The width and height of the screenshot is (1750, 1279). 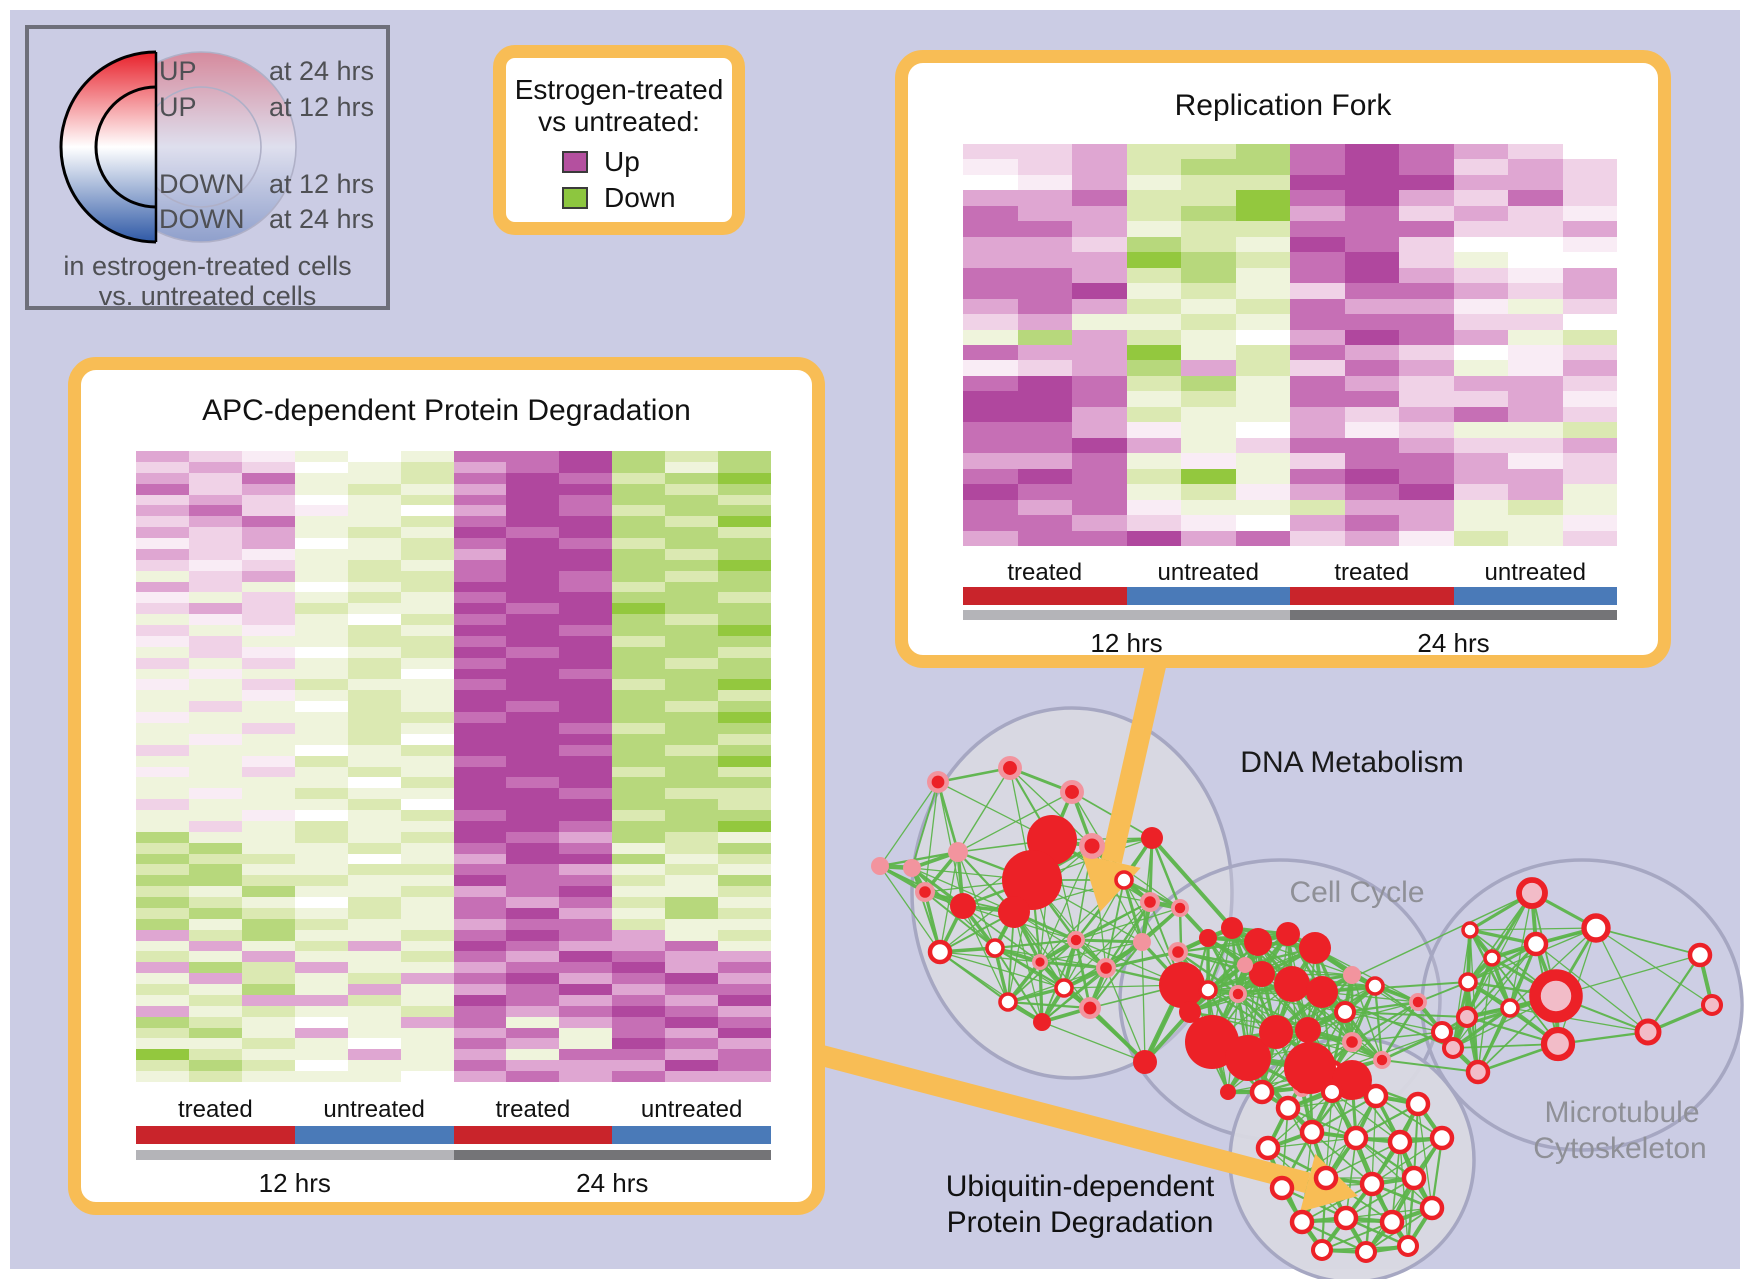 What do you see at coordinates (1535, 572) in the screenshot?
I see `group-label-untreated-3: untreated` at bounding box center [1535, 572].